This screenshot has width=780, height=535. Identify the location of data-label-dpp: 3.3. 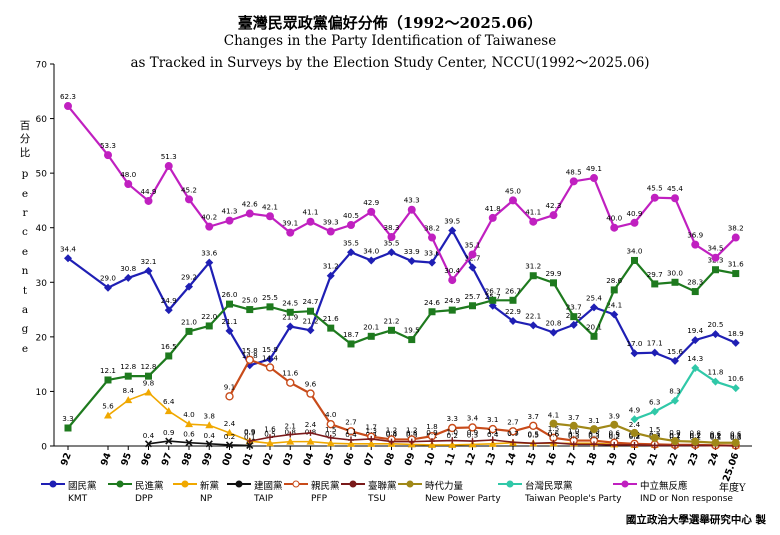
(67, 418).